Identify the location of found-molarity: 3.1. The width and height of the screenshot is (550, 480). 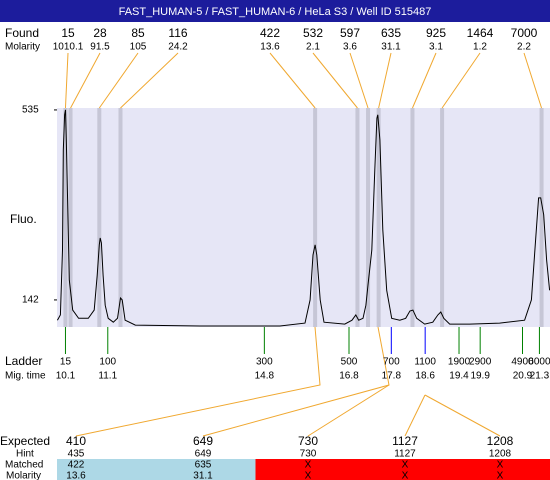
(436, 47).